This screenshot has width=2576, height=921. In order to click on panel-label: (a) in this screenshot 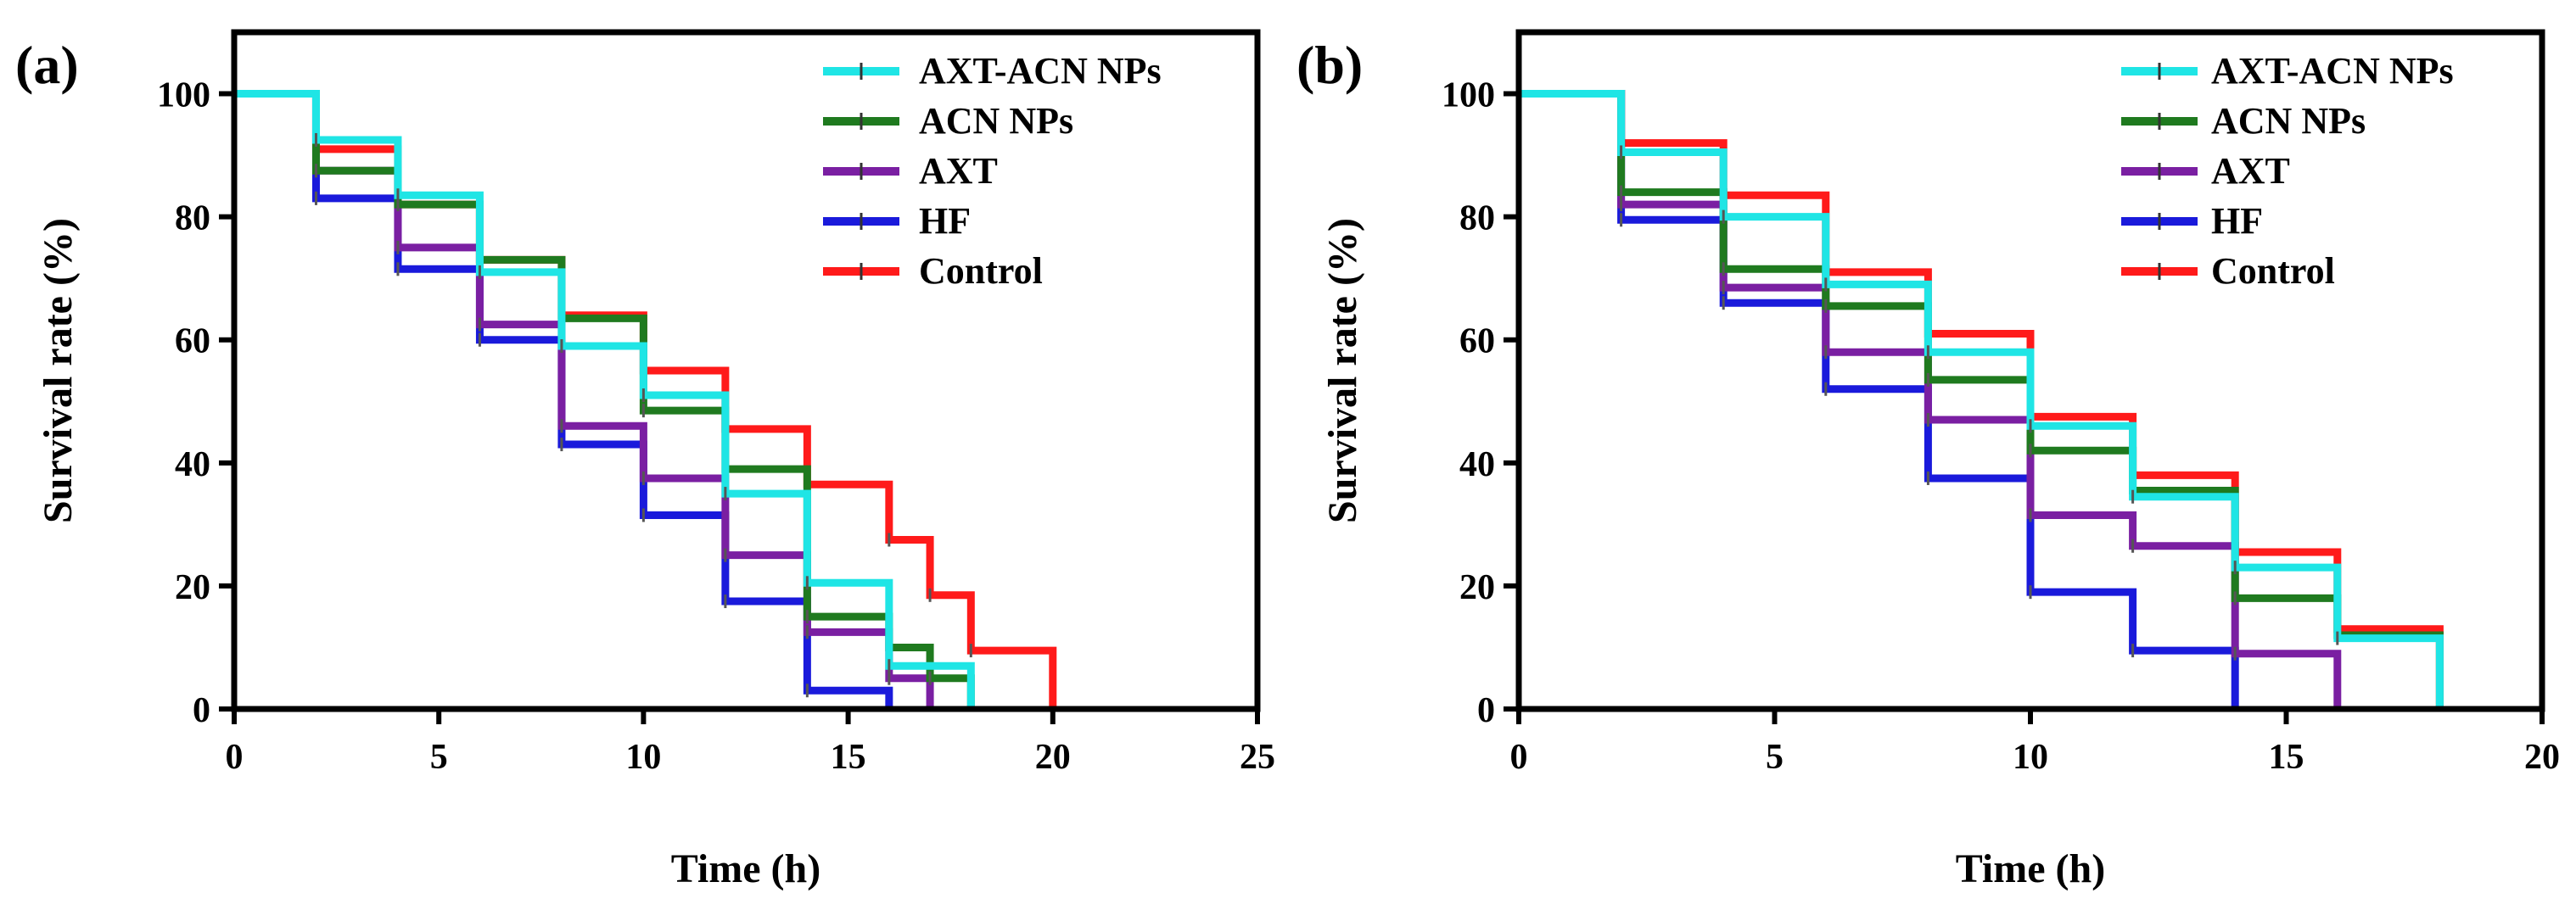, I will do `click(47, 65)`.